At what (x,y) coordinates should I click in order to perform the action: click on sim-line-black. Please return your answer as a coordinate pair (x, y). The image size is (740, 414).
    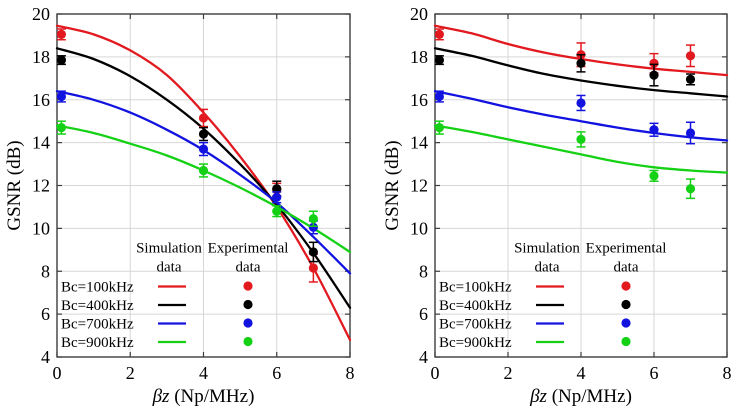
    Looking at the image, I should click on (581, 72).